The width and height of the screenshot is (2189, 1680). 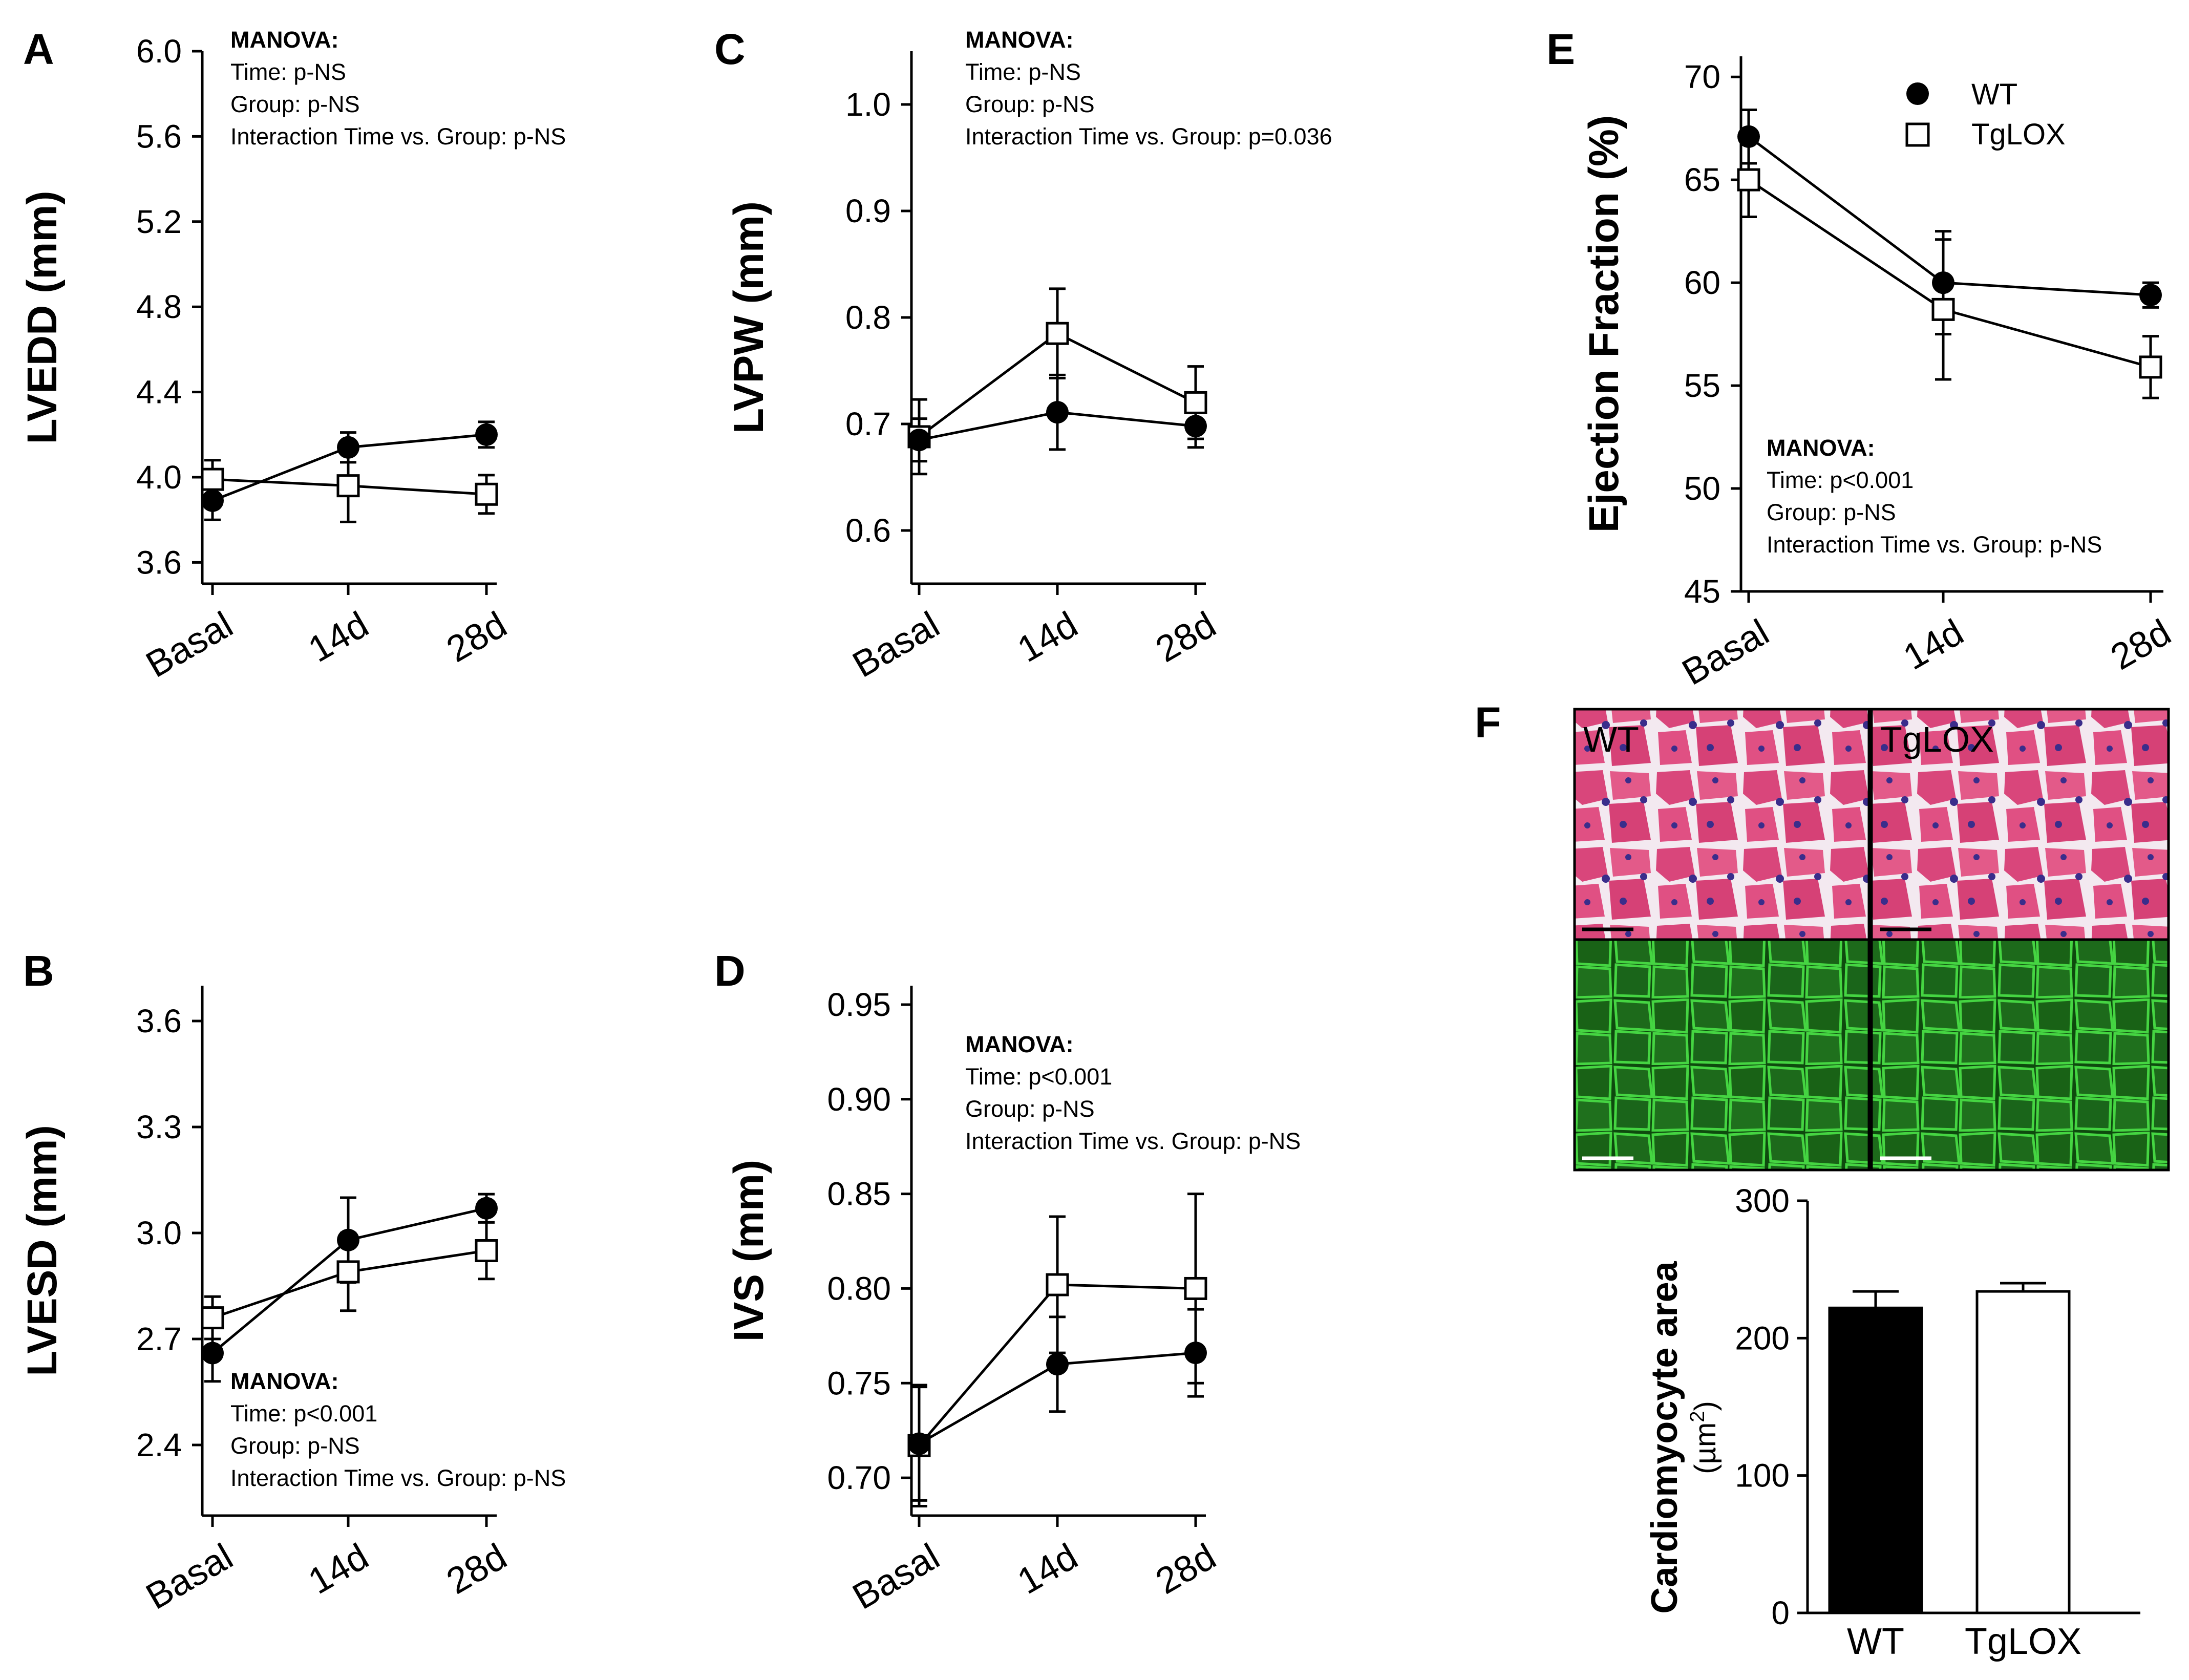 What do you see at coordinates (1664, 1437) in the screenshot?
I see `y-axis-label: Cardiomyocyte area` at bounding box center [1664, 1437].